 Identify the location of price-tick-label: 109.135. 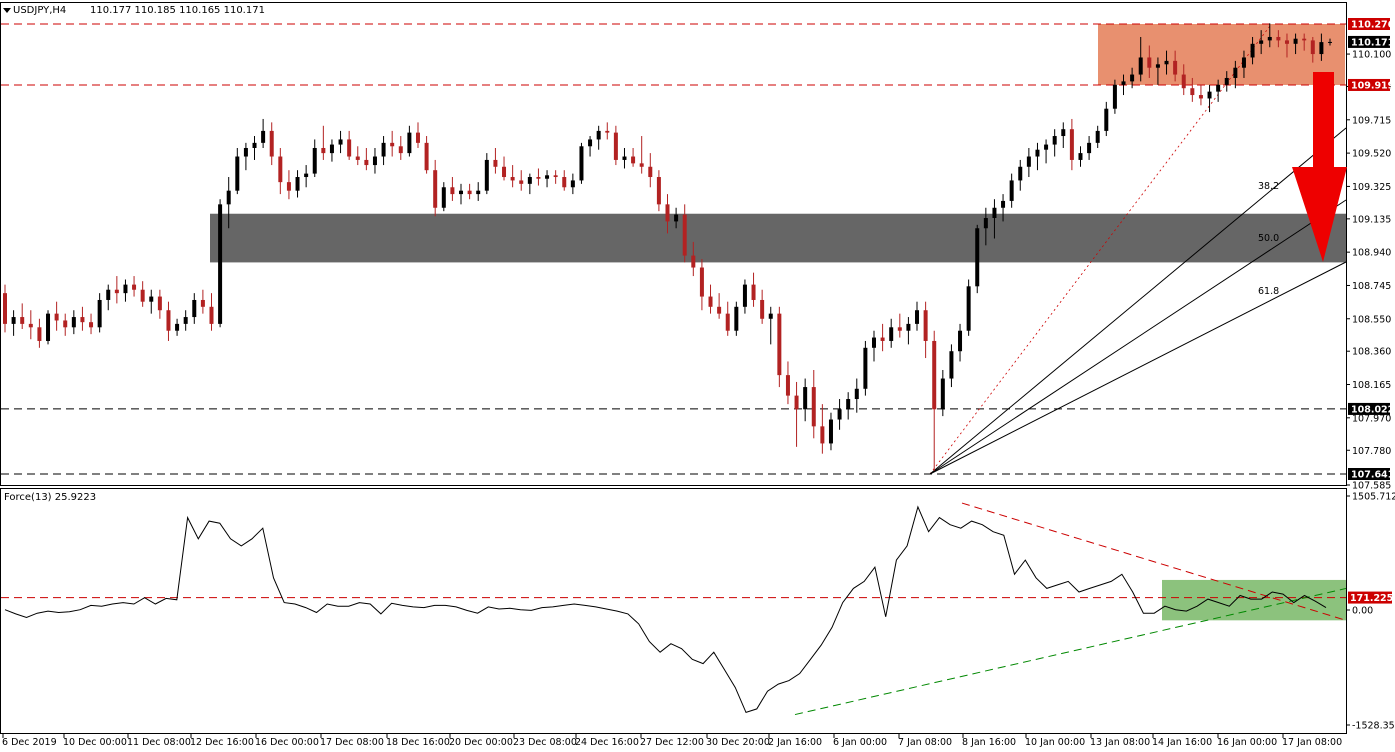
(1371, 219).